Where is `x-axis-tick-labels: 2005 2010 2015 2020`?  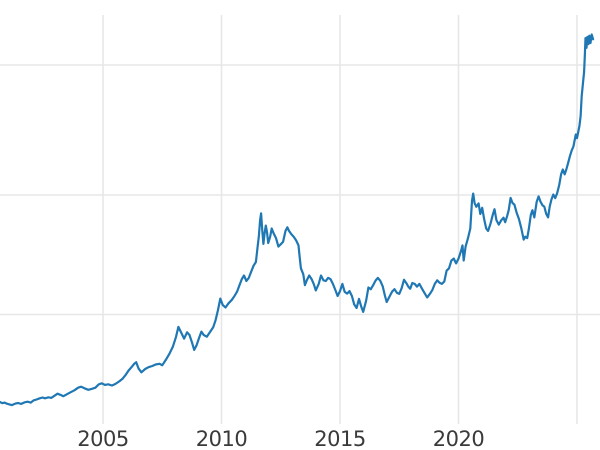 x-axis-tick-labels: 2005 2010 2015 2020 is located at coordinates (280, 438).